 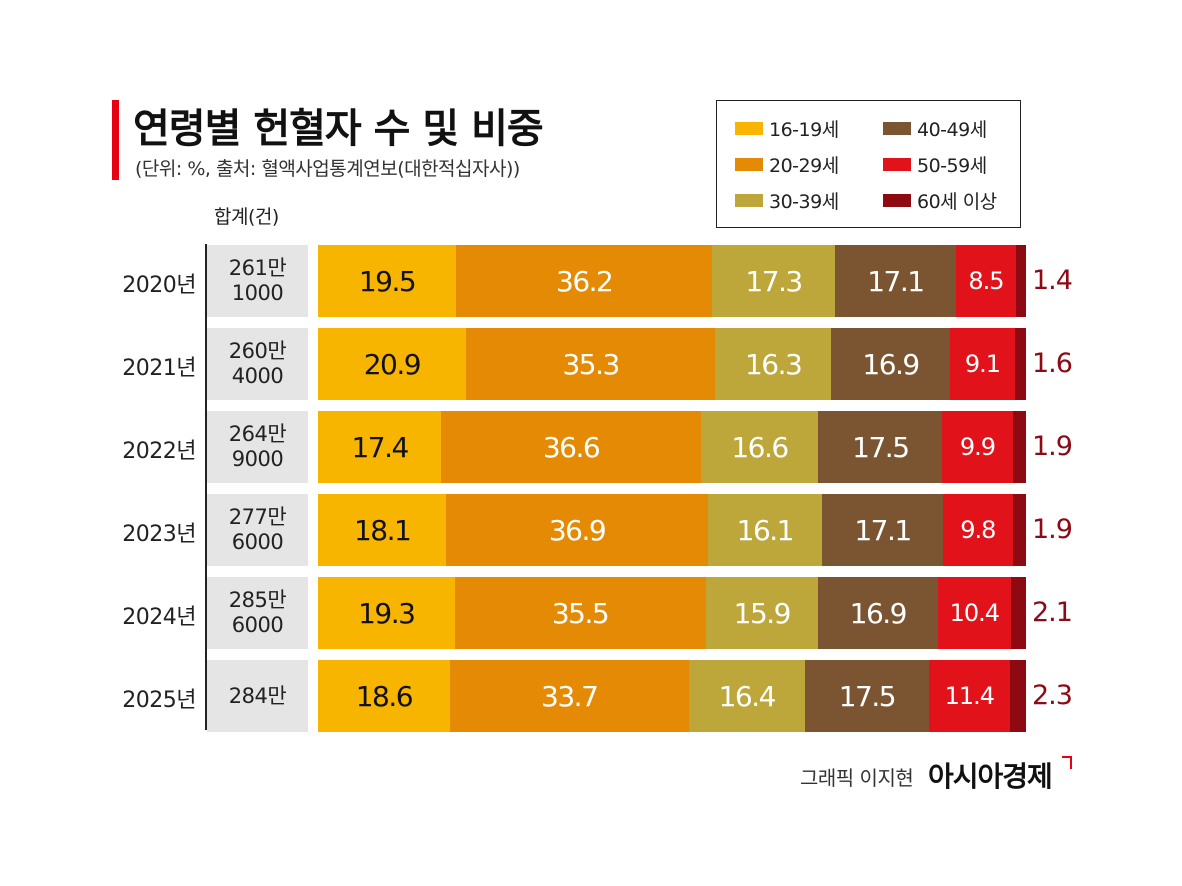 I want to click on brand-mark-icon, so click(x=1067, y=762).